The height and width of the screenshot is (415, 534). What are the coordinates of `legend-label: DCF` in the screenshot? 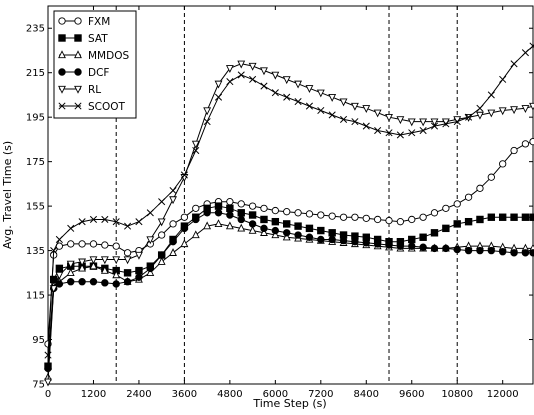 It's located at (98, 73).